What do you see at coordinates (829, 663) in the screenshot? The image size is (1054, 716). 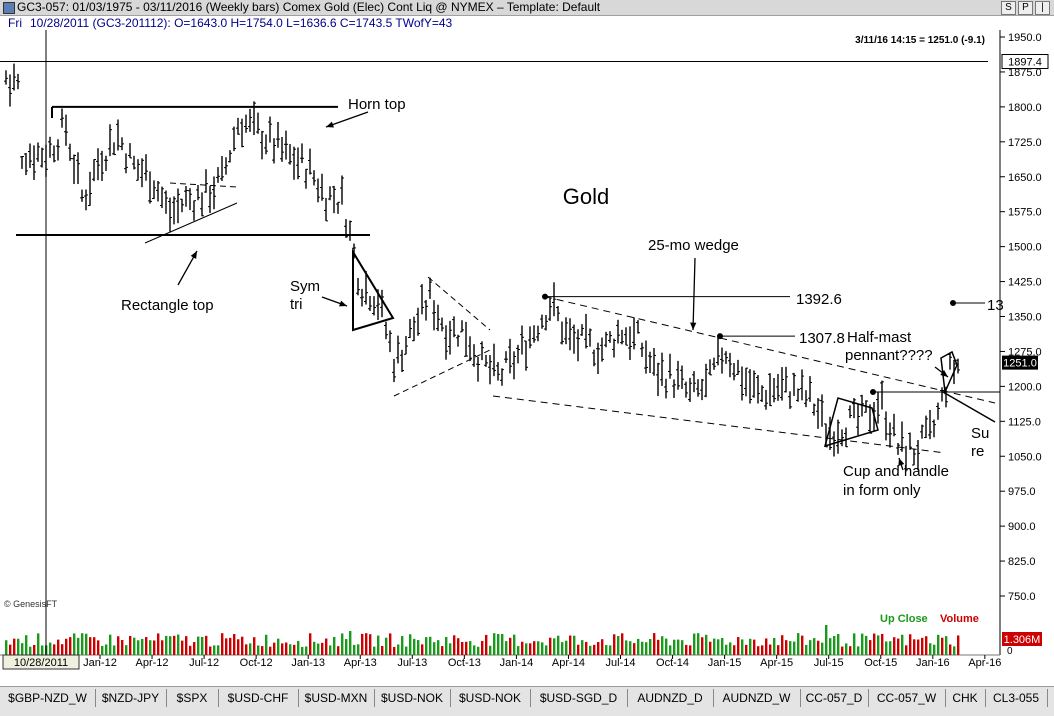 I see `x-tick-label: Jul-15` at bounding box center [829, 663].